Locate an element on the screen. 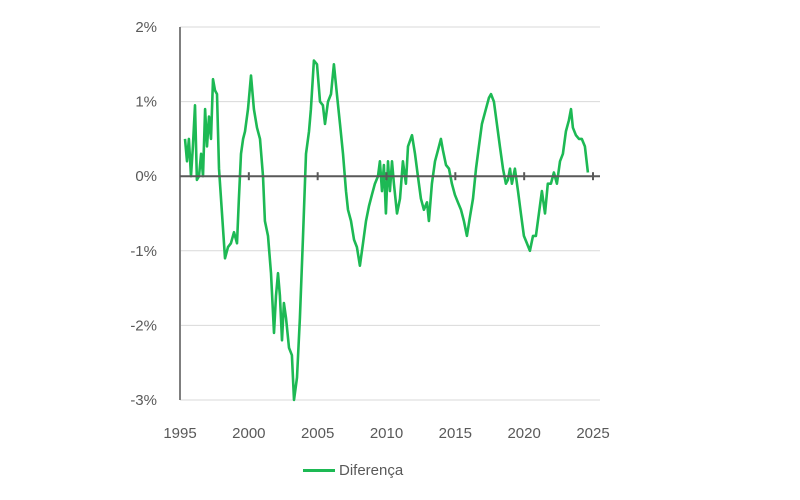 The image size is (800, 500). y-tick-label: -2% is located at coordinates (143, 325).